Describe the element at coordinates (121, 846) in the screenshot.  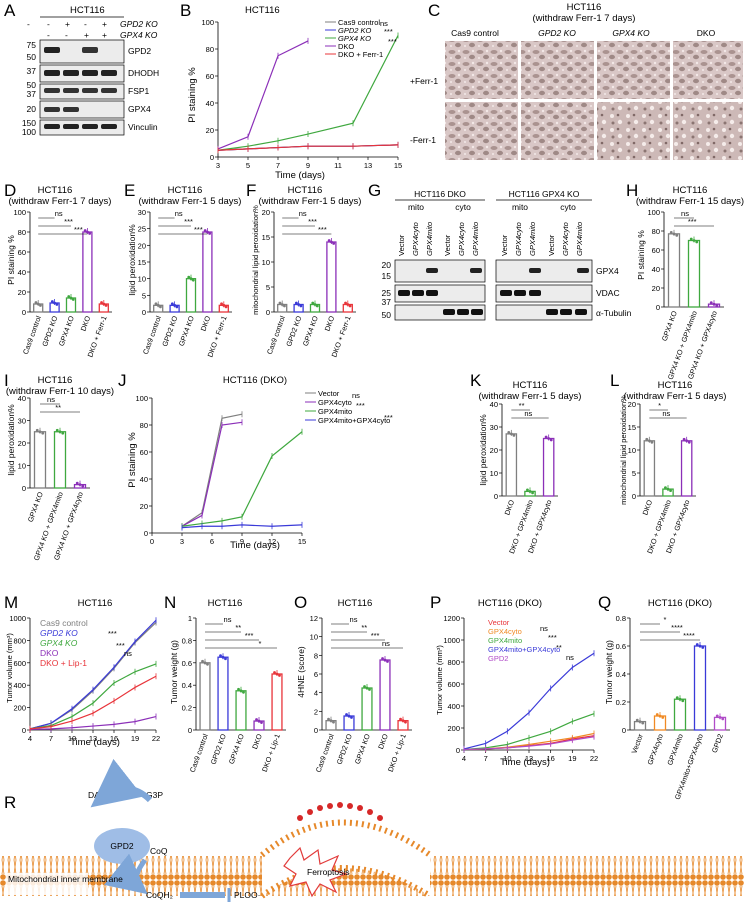
I see `gpd2-label: GPD2` at that location.